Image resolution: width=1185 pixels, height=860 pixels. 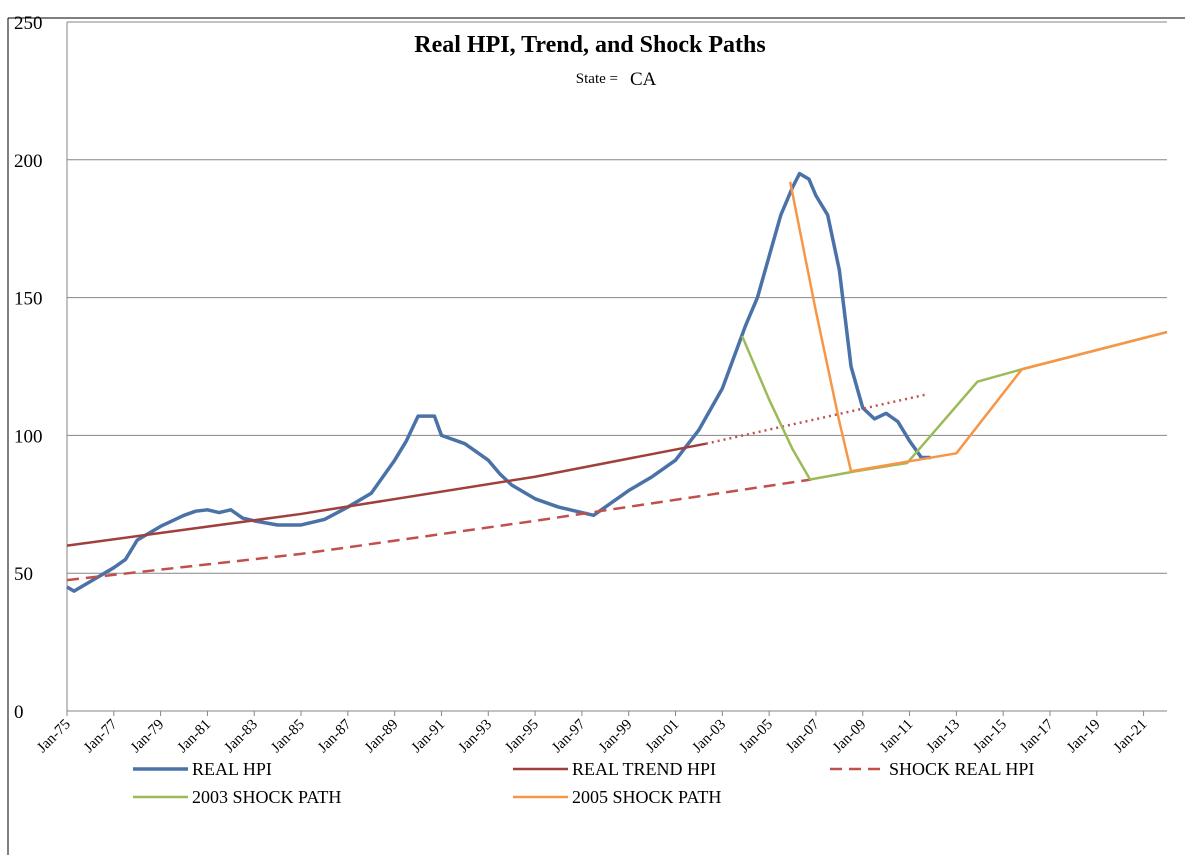 I want to click on x-tick-label: Jan-87, so click(x=335, y=736).